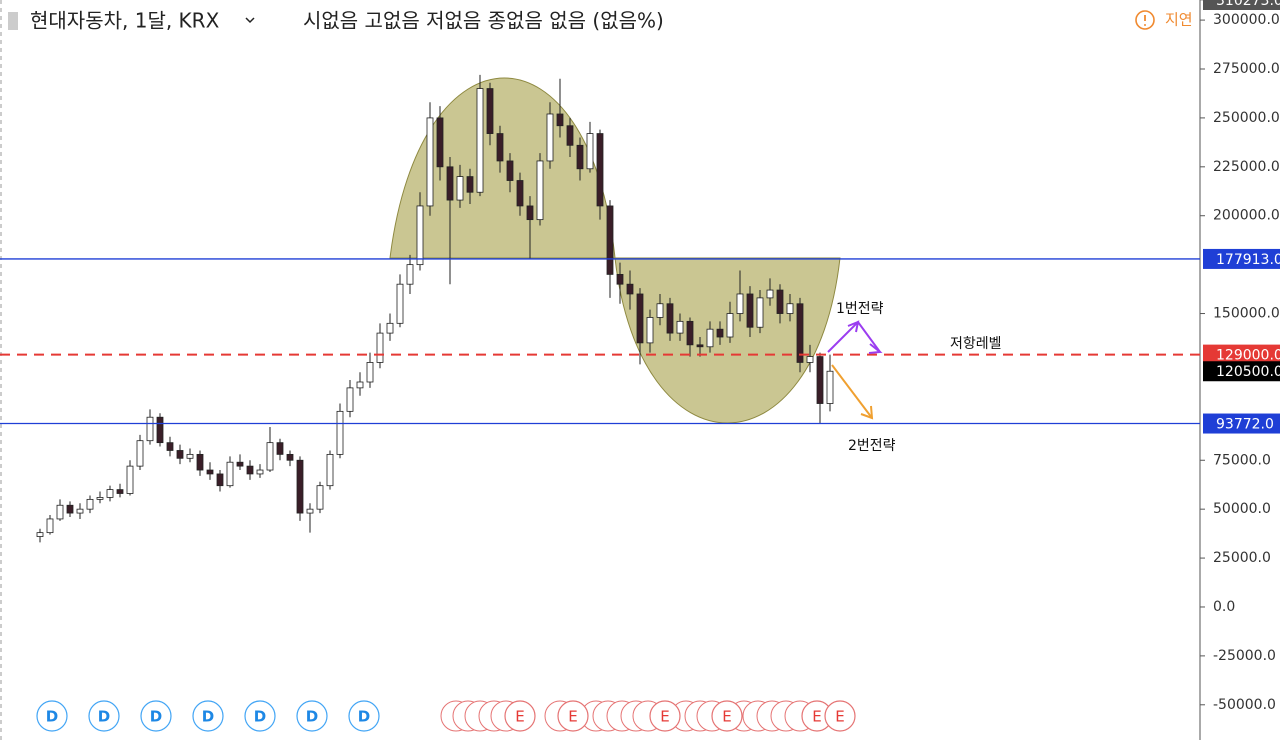 The image size is (1280, 744). I want to click on level-tag-label: 93772.0, so click(1245, 425).